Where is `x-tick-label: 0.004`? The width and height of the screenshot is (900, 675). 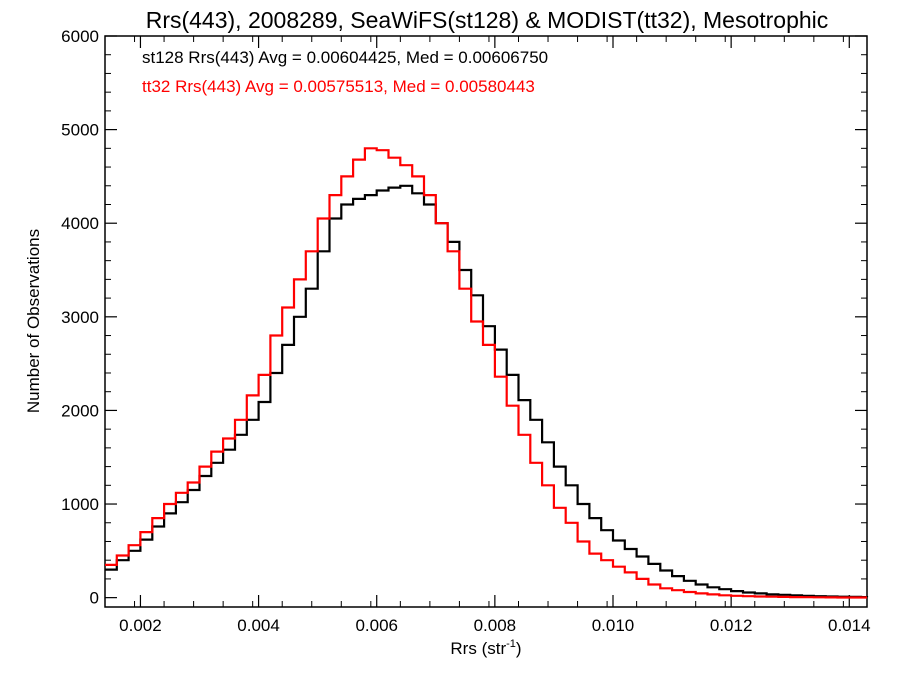 x-tick-label: 0.004 is located at coordinates (258, 625).